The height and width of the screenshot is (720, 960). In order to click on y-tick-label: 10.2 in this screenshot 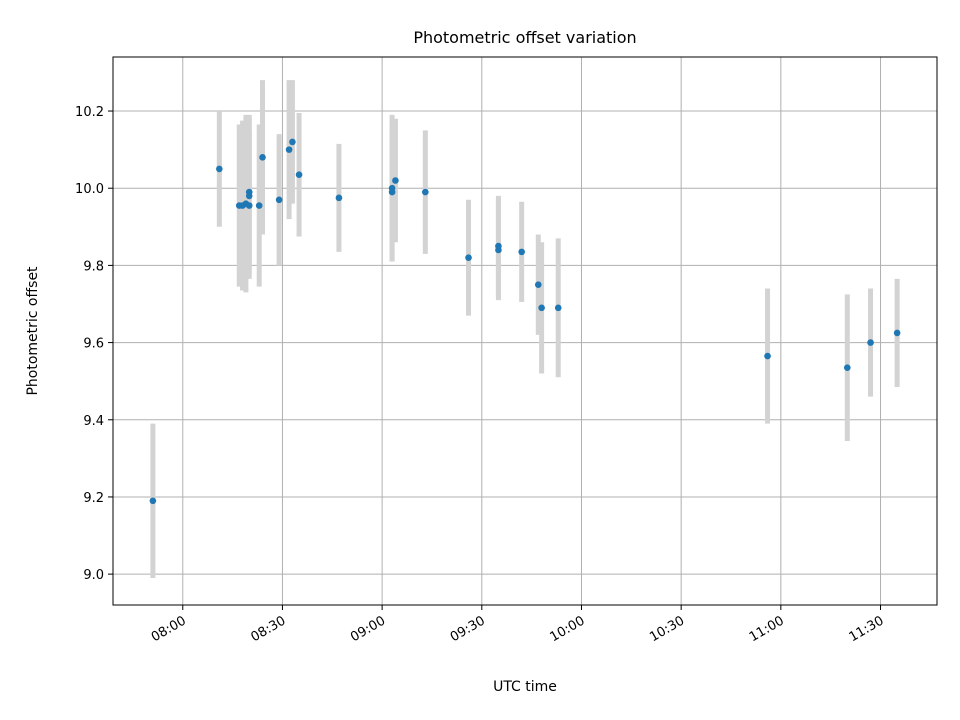, I will do `click(89, 112)`.